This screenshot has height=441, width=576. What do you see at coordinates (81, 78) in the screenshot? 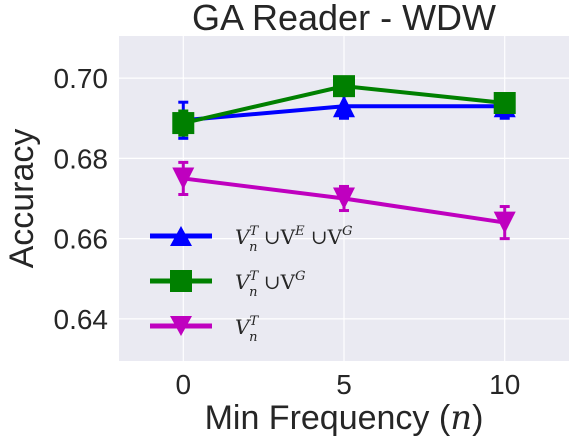
I see `y-tick-label: 0.70` at bounding box center [81, 78].